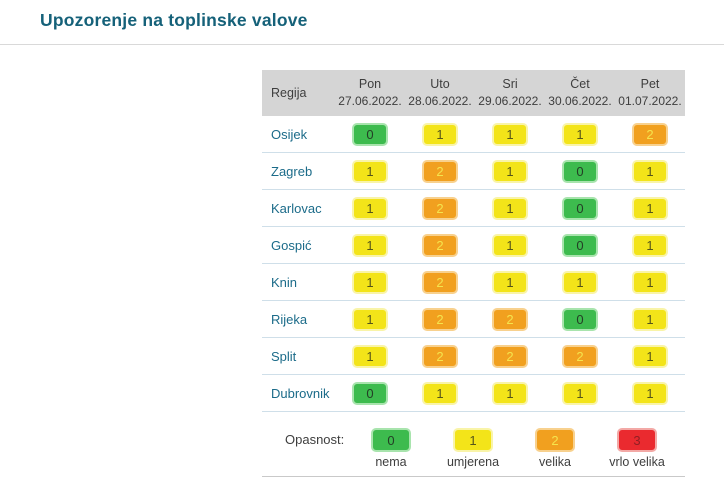 Image resolution: width=724 pixels, height=493 pixels. What do you see at coordinates (580, 93) in the screenshot?
I see `column-header-thu: Čet 30.06.2022.` at bounding box center [580, 93].